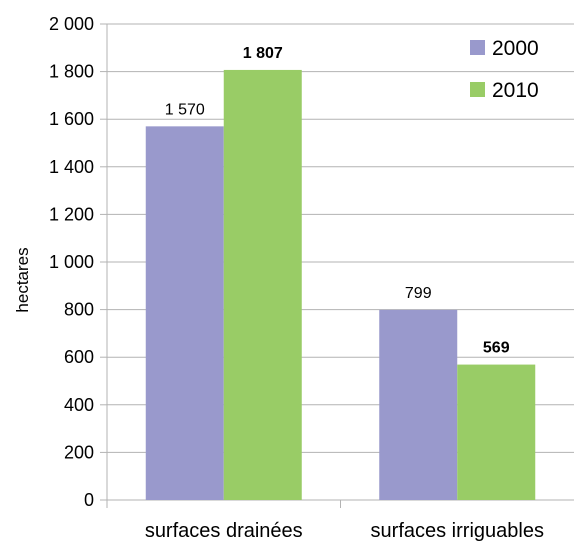 This screenshot has height=543, width=574. What do you see at coordinates (22, 279) in the screenshot?
I see `y-axis-title: hectares` at bounding box center [22, 279].